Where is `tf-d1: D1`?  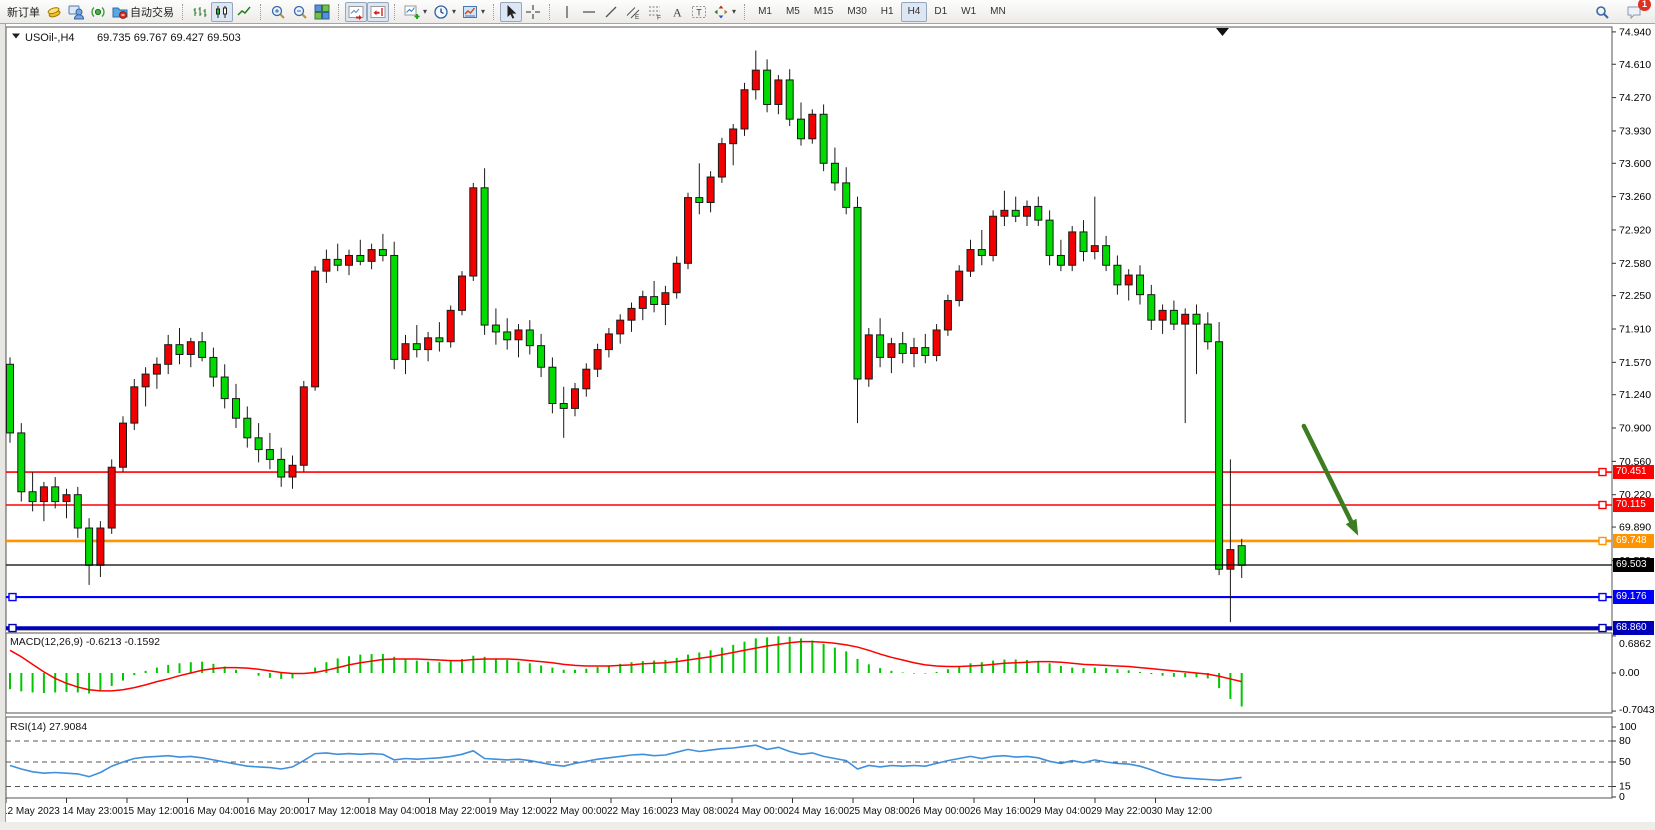
tf-d1: D1 is located at coordinates (941, 11).